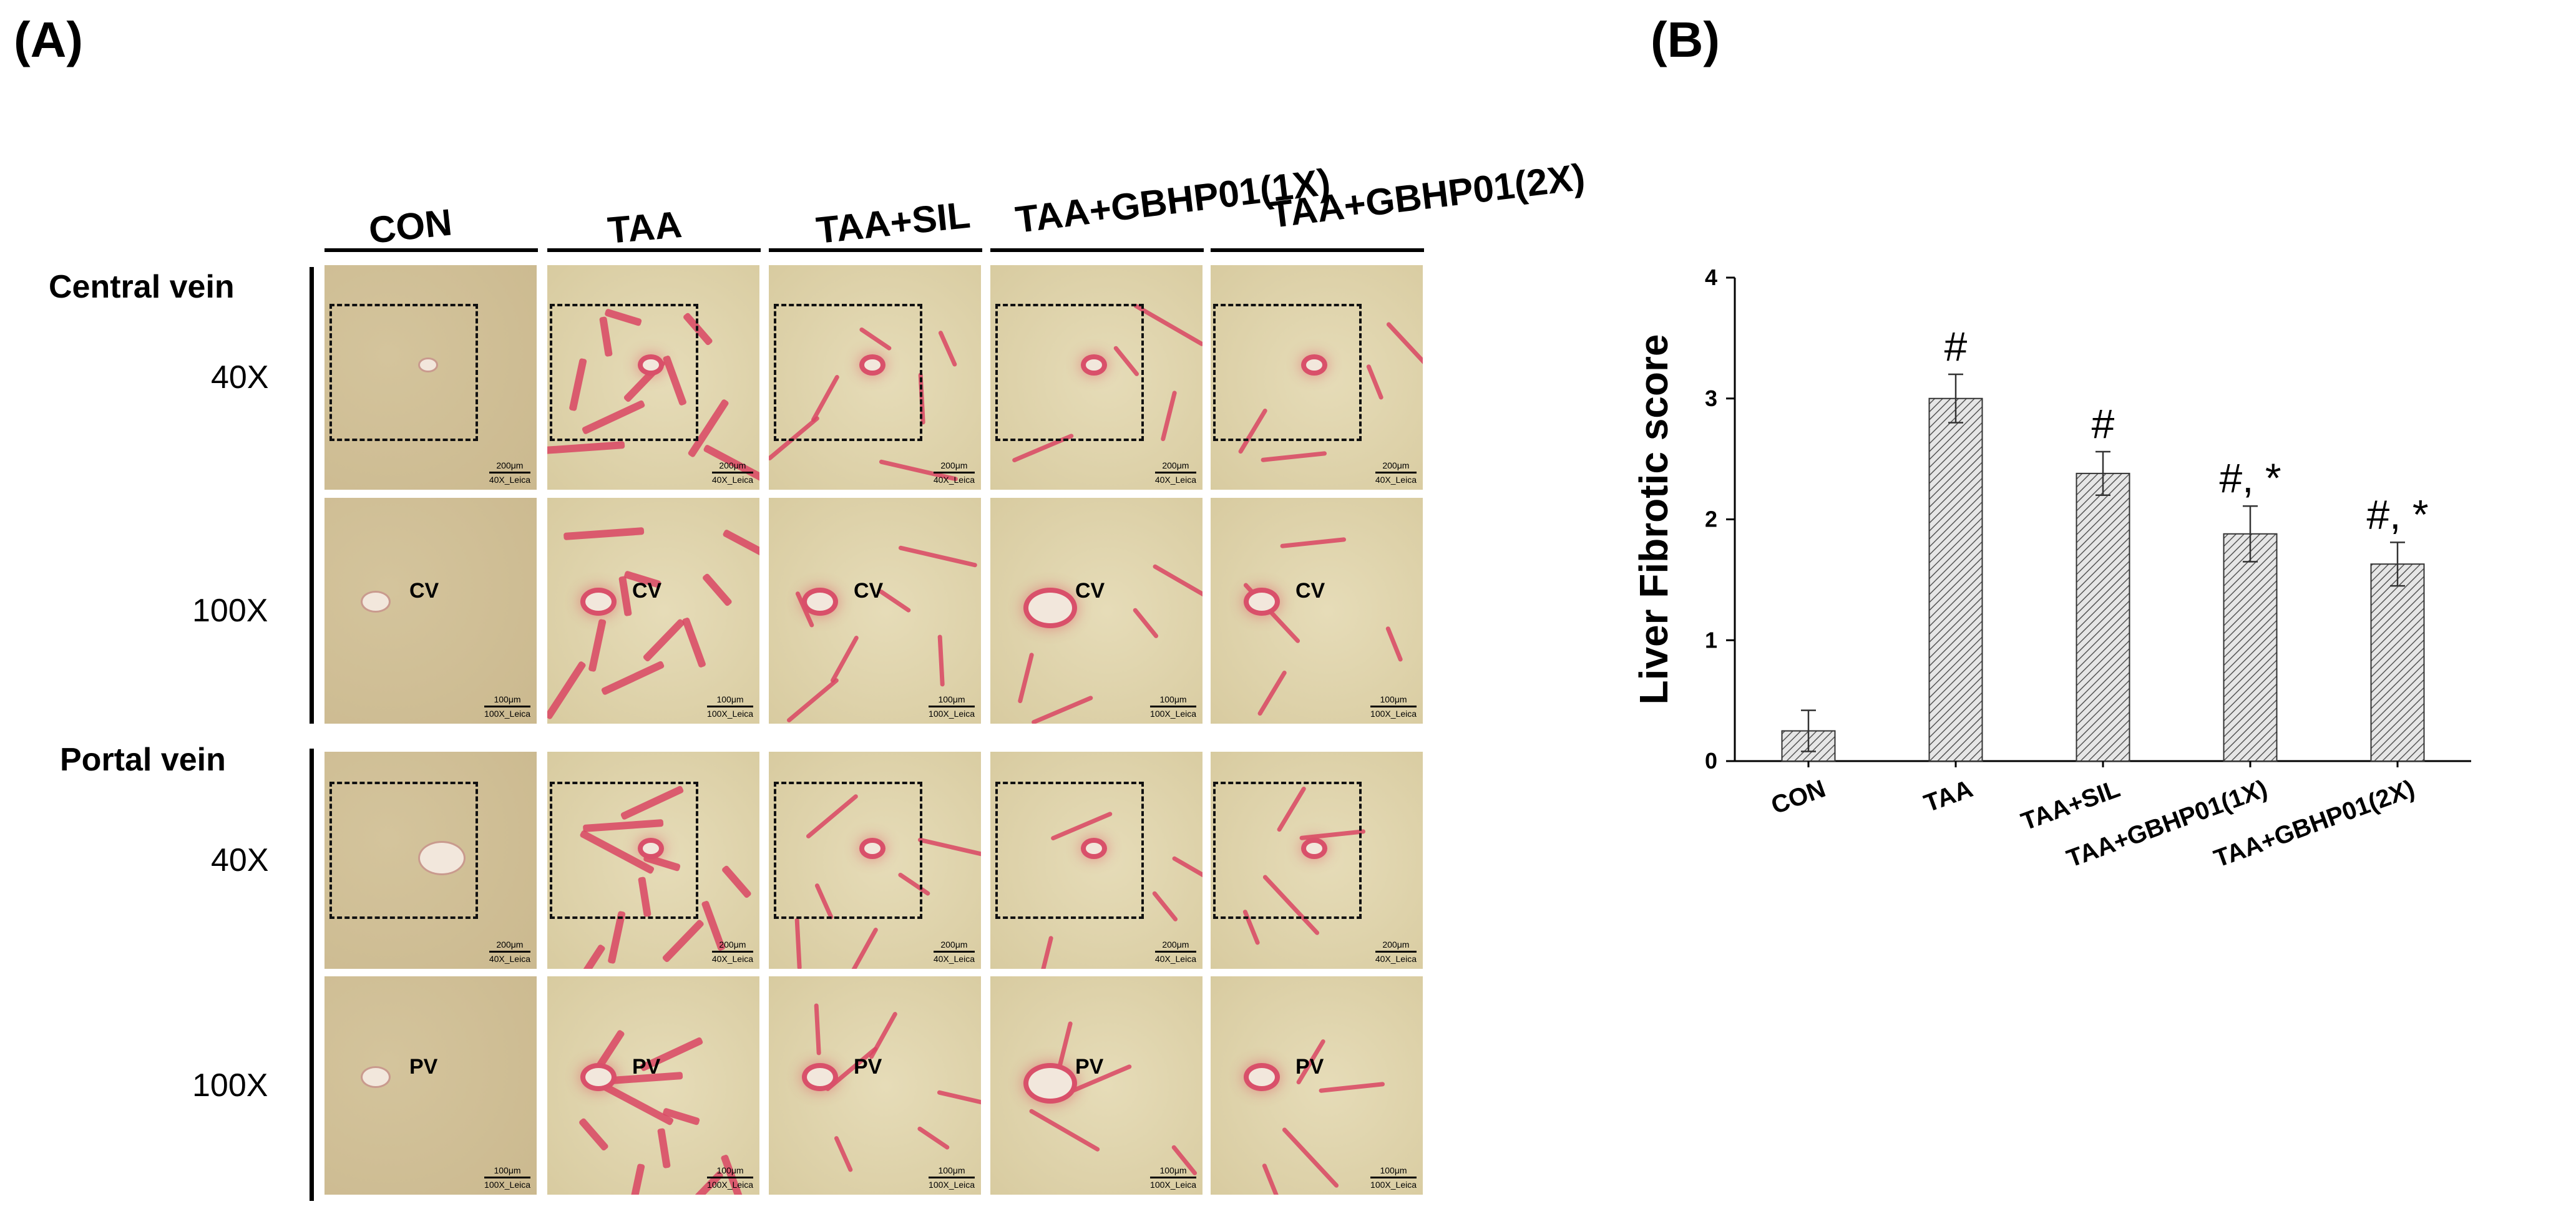 The image size is (2576, 1219). What do you see at coordinates (2250, 478) in the screenshot?
I see `significance-annotation: #, *` at bounding box center [2250, 478].